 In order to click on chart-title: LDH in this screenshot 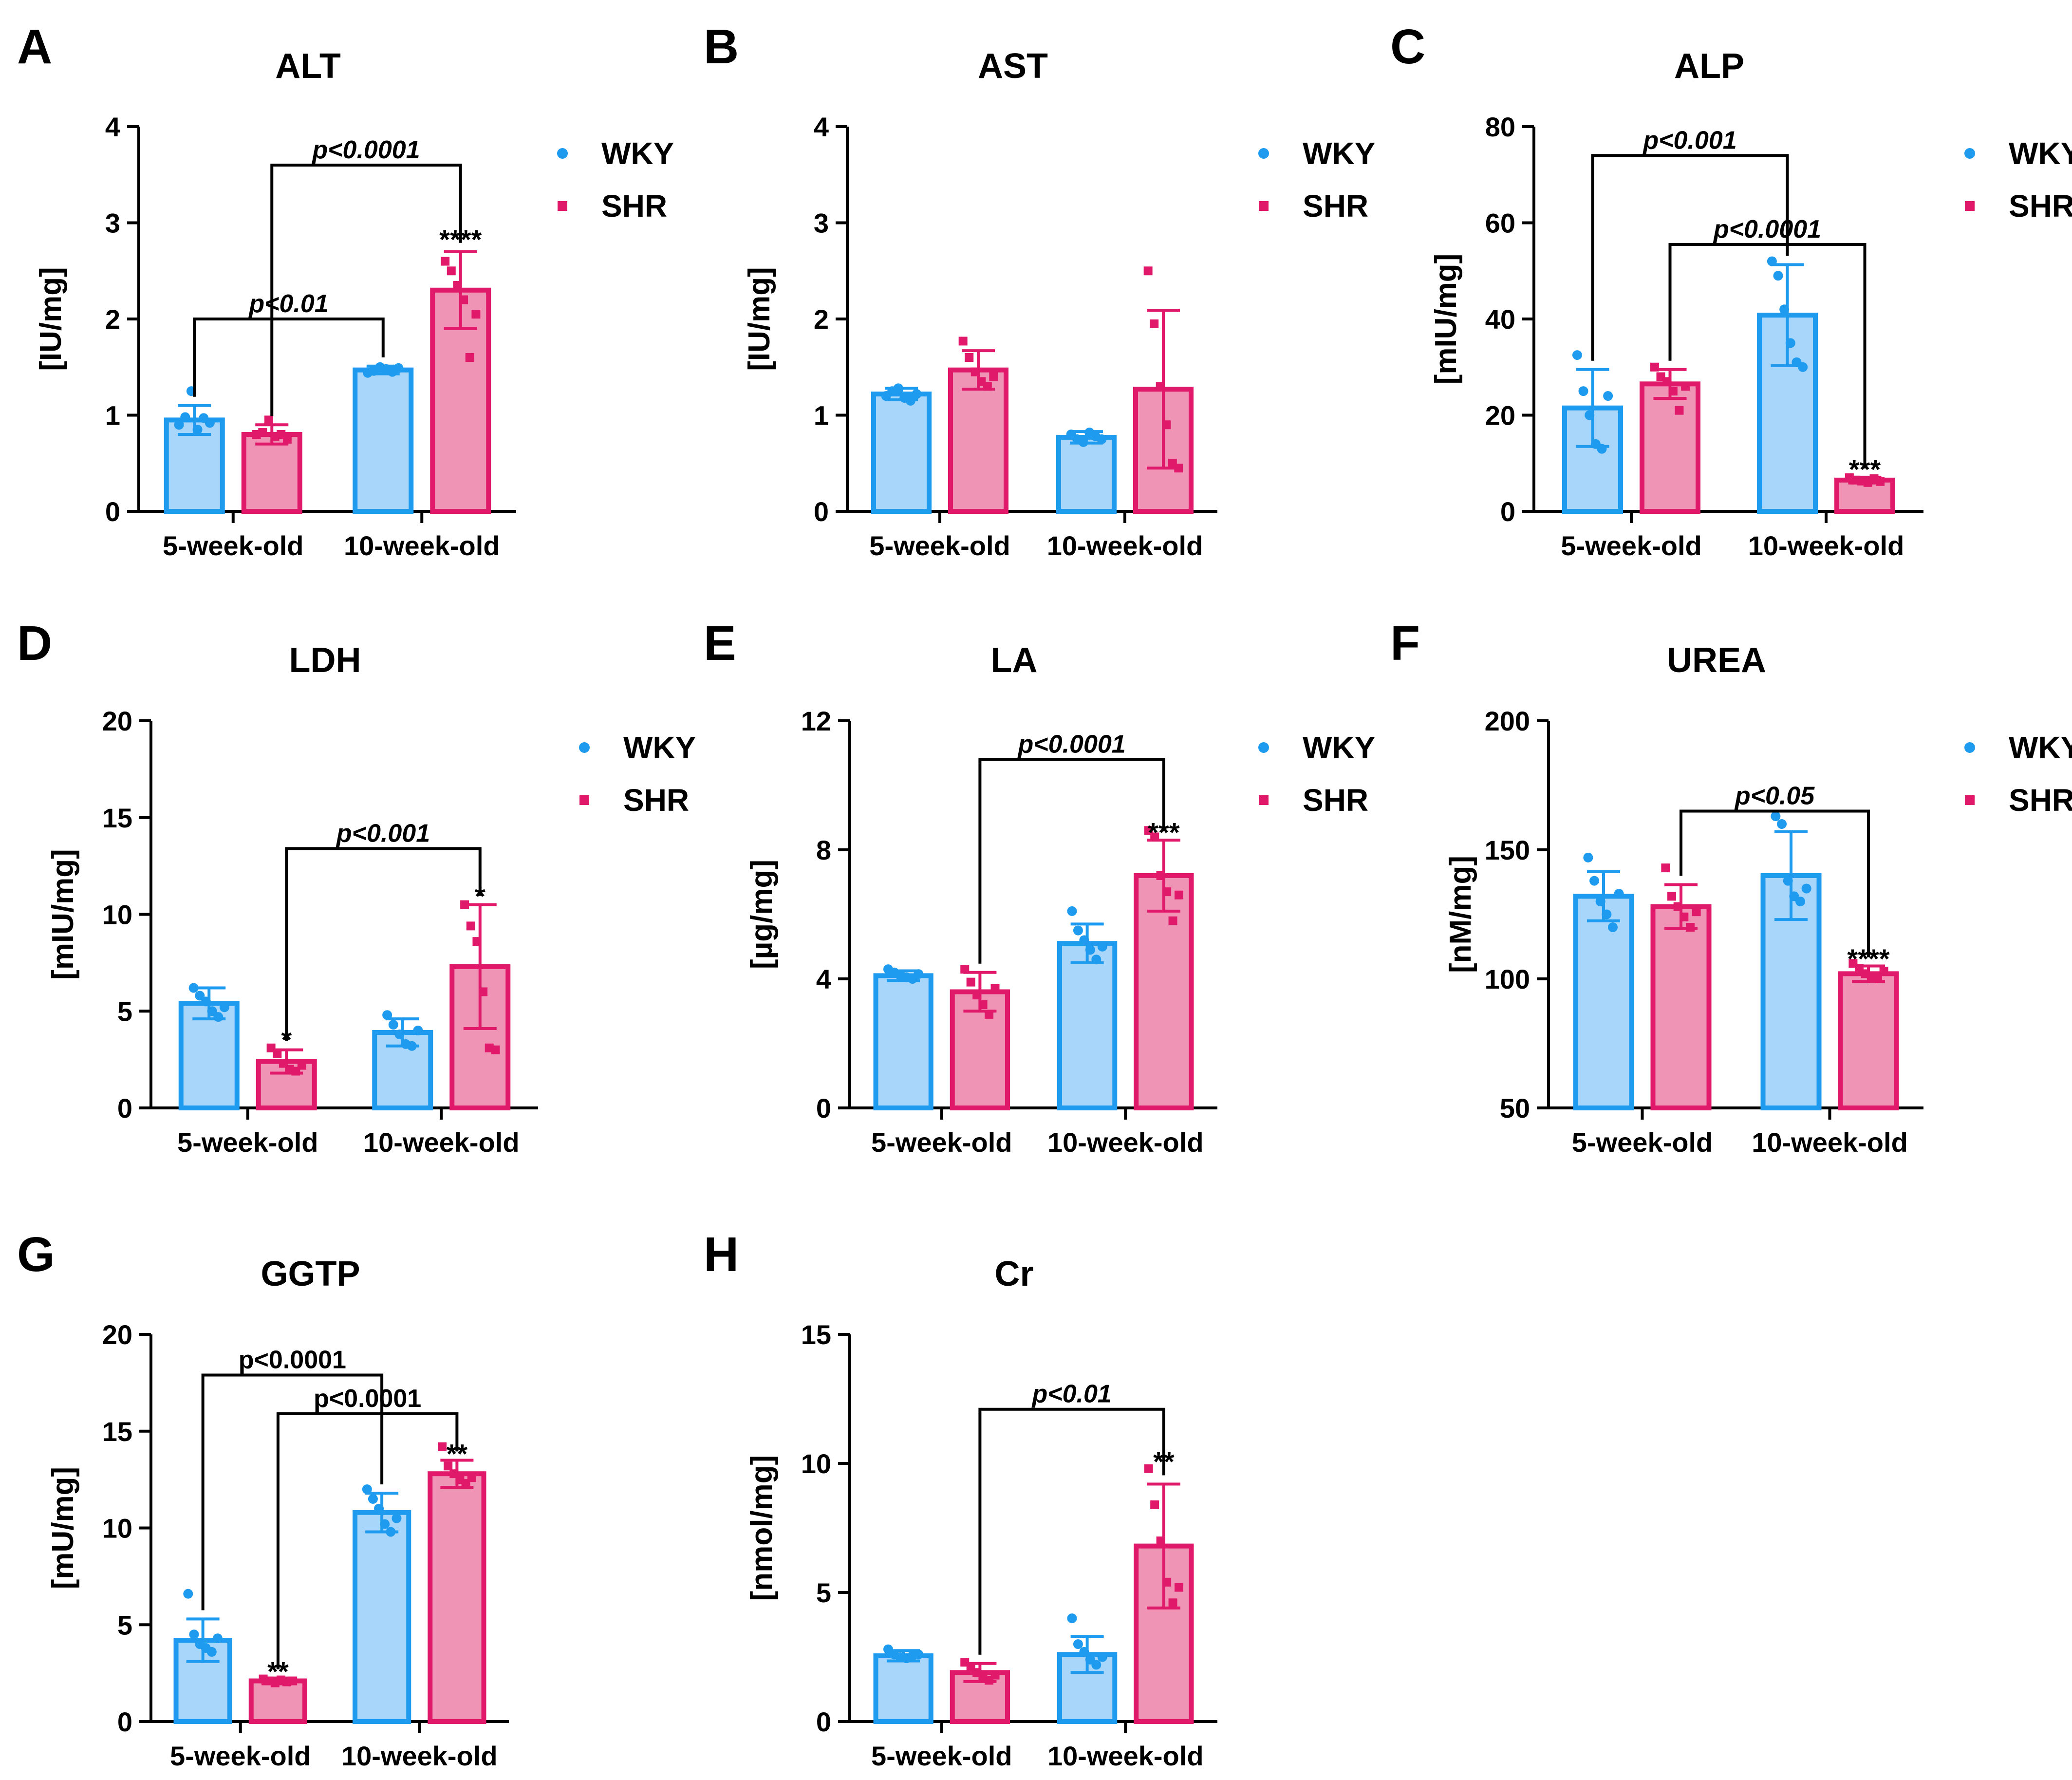, I will do `click(325, 660)`.